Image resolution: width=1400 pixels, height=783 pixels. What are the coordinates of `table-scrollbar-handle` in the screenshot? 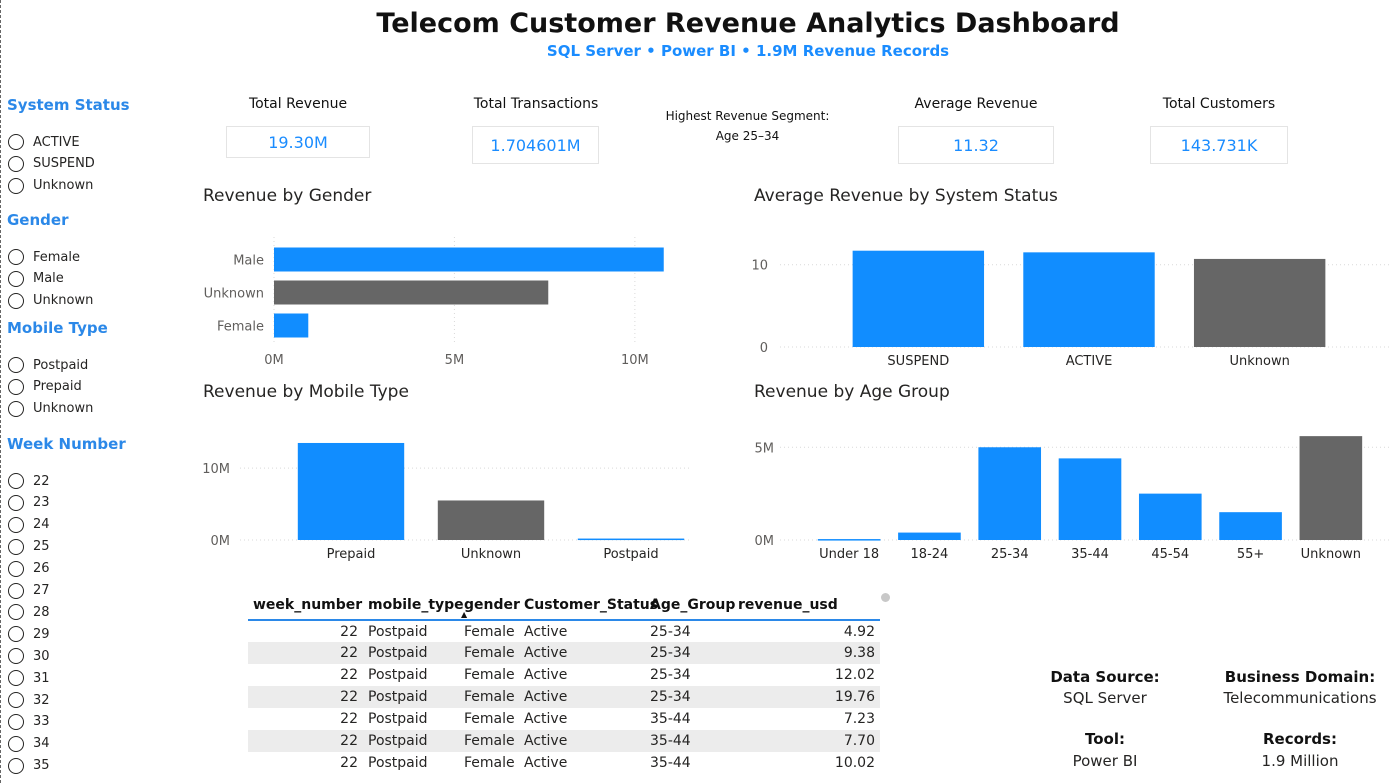 It's located at (885, 597).